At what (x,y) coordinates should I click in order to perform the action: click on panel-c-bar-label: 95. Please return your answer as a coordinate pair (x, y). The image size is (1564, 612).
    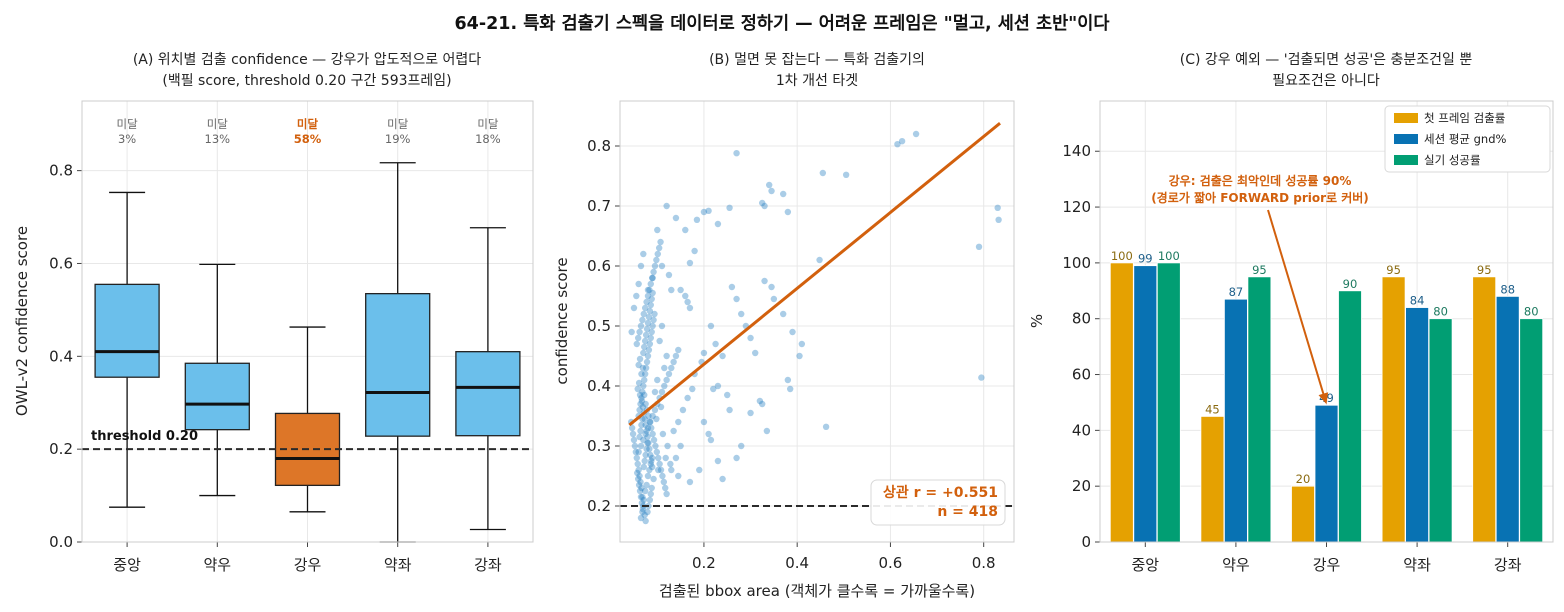
    Looking at the image, I should click on (1484, 270).